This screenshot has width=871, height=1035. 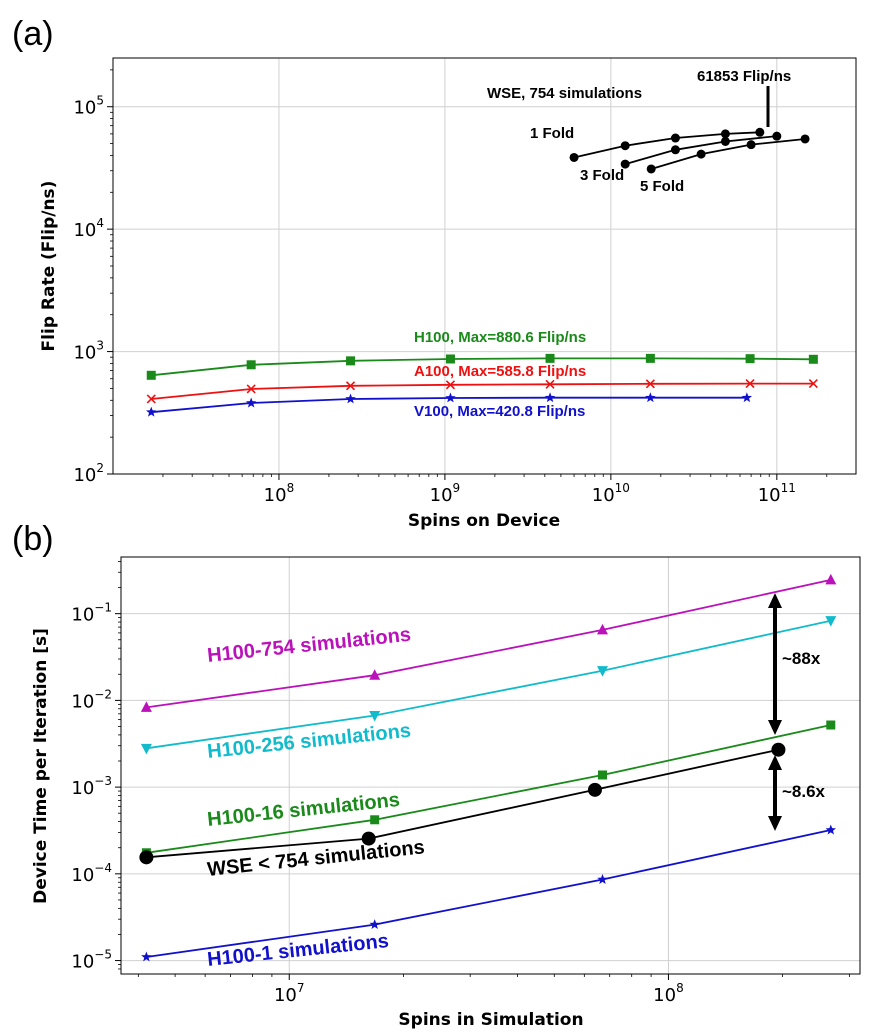 I want to click on fold-1-label: 1 Fold, so click(x=552, y=133).